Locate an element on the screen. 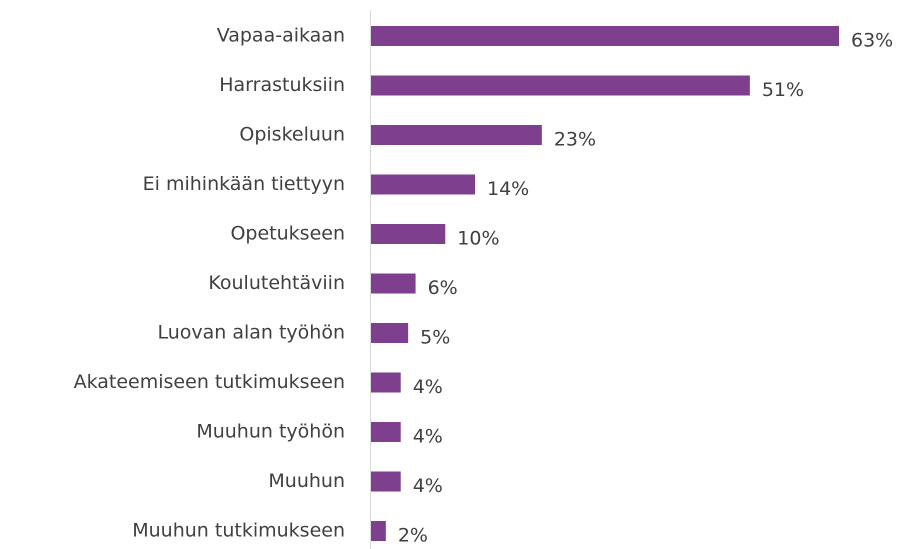 This screenshot has height=549, width=908. value-label: 6% is located at coordinates (443, 288).